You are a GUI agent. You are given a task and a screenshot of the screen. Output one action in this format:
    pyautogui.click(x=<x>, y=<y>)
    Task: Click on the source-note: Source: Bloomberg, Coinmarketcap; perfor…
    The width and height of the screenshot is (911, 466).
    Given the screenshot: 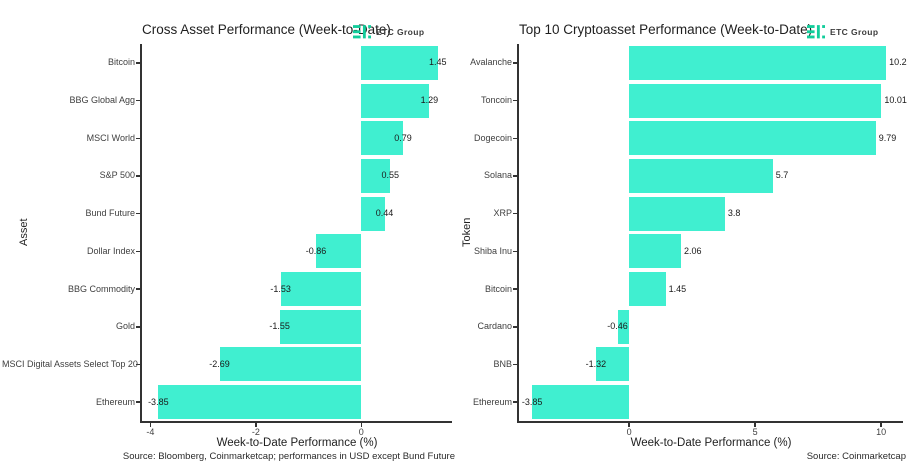 What is the action you would take?
    pyautogui.click(x=288, y=456)
    